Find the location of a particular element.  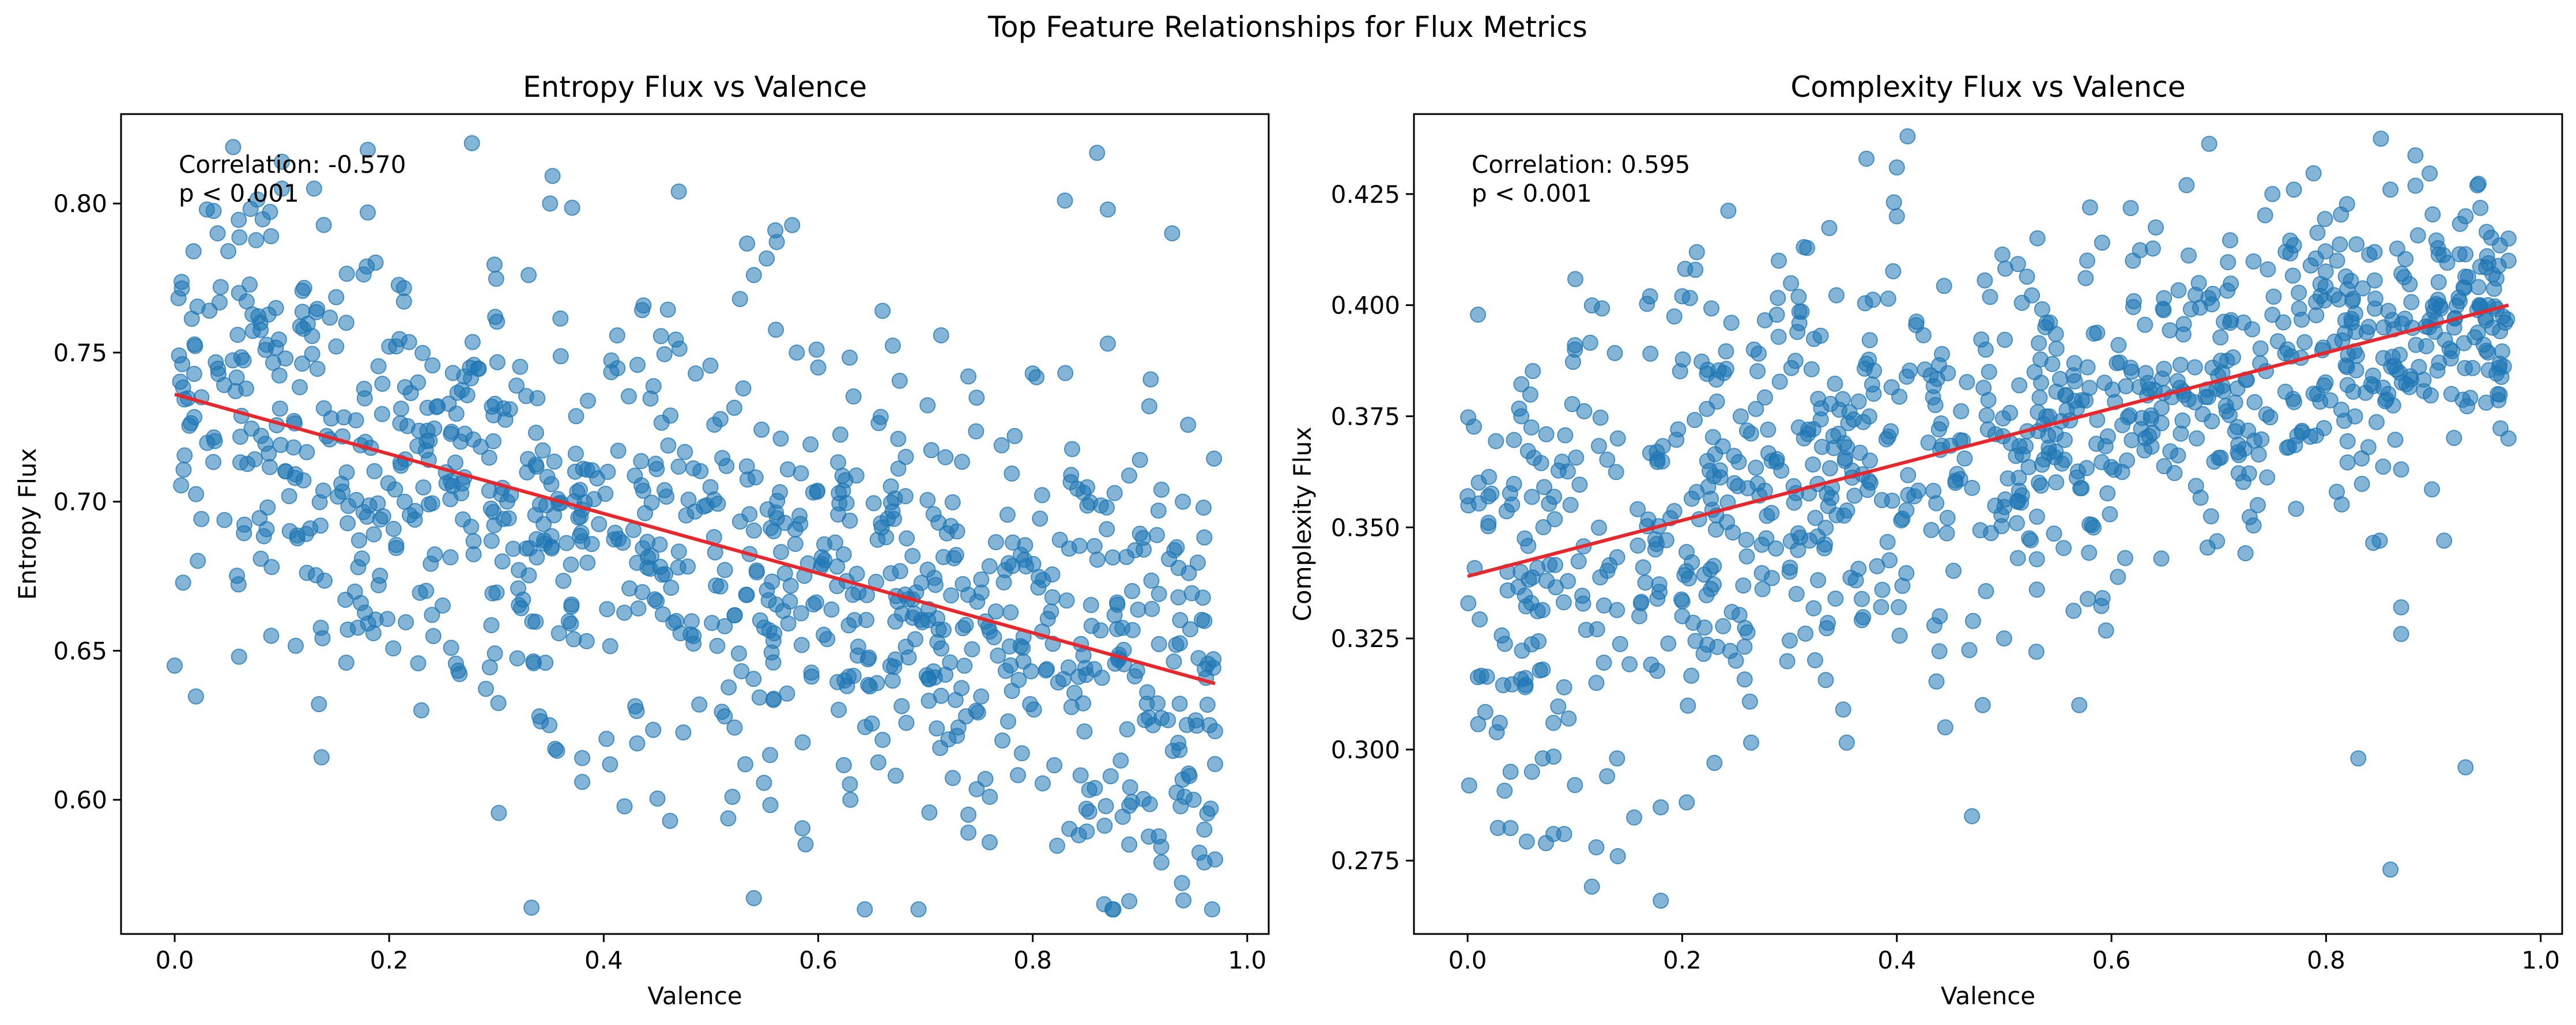

y-tick-label: 0.400 is located at coordinates (1365, 306).